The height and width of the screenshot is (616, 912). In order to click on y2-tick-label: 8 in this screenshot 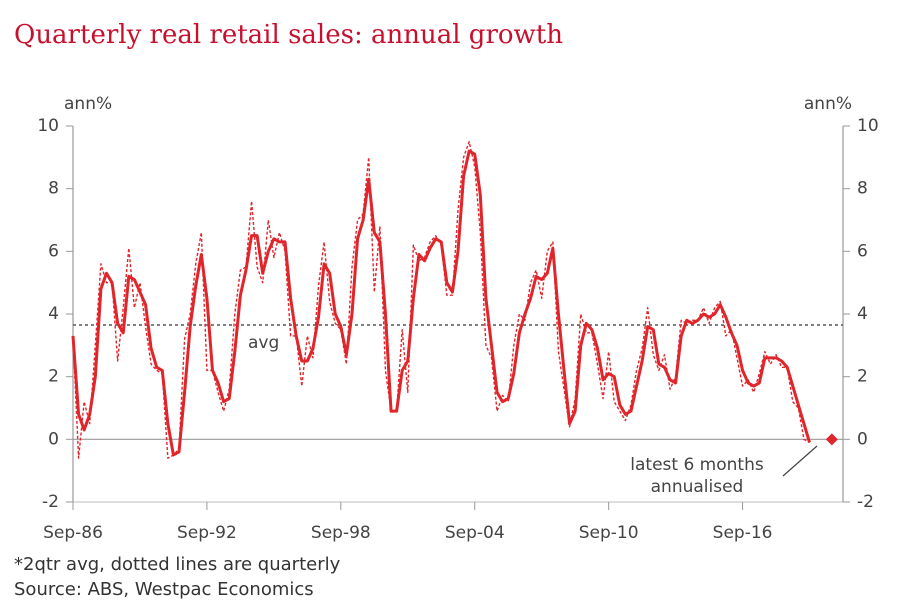, I will do `click(862, 189)`.